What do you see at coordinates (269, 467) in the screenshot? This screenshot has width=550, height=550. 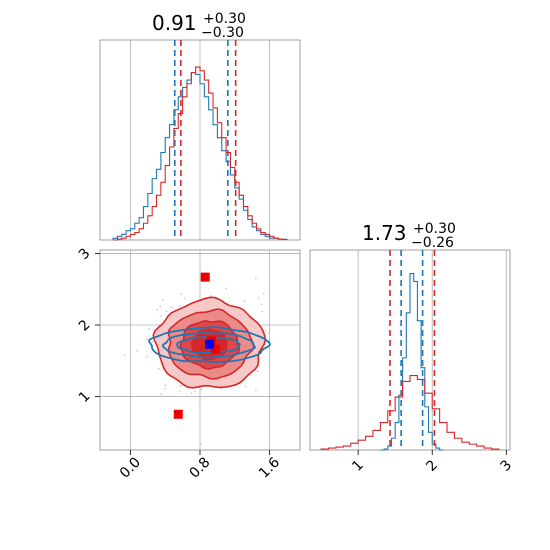 I see `joint-x-tick-label: 1.6` at bounding box center [269, 467].